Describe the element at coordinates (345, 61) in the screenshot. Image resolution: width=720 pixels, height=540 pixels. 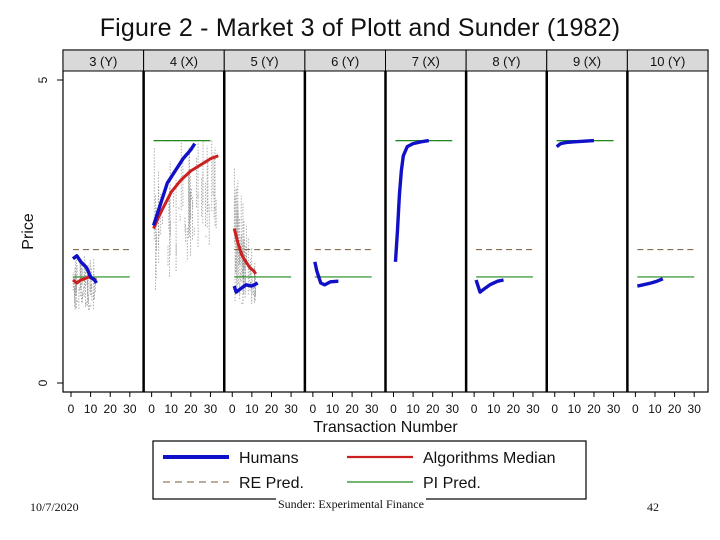
I see `panel-label: 6 (Y)` at that location.